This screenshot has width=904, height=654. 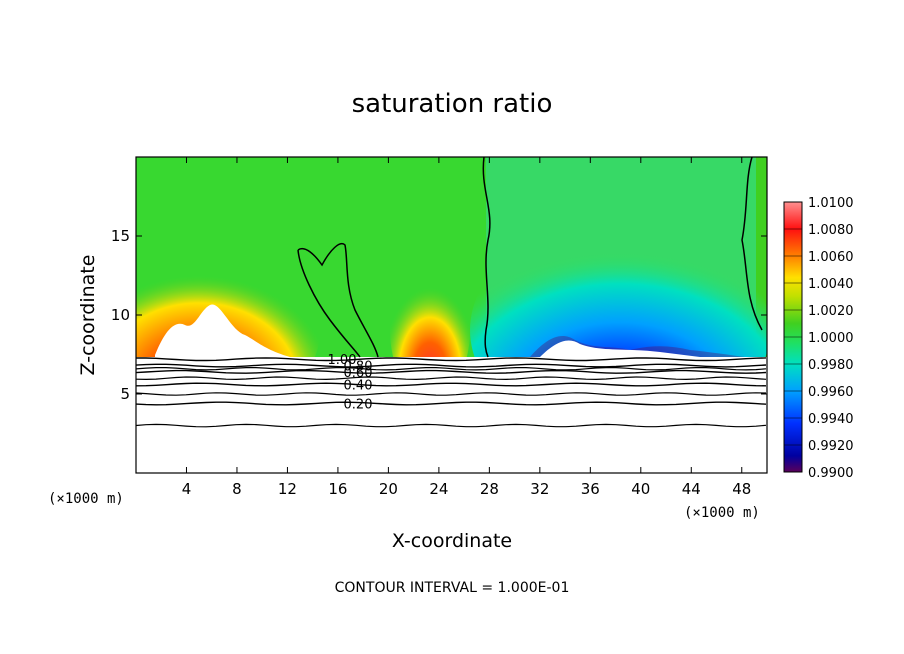 I want to click on x-unit-label: (×1000 m), so click(x=722, y=513).